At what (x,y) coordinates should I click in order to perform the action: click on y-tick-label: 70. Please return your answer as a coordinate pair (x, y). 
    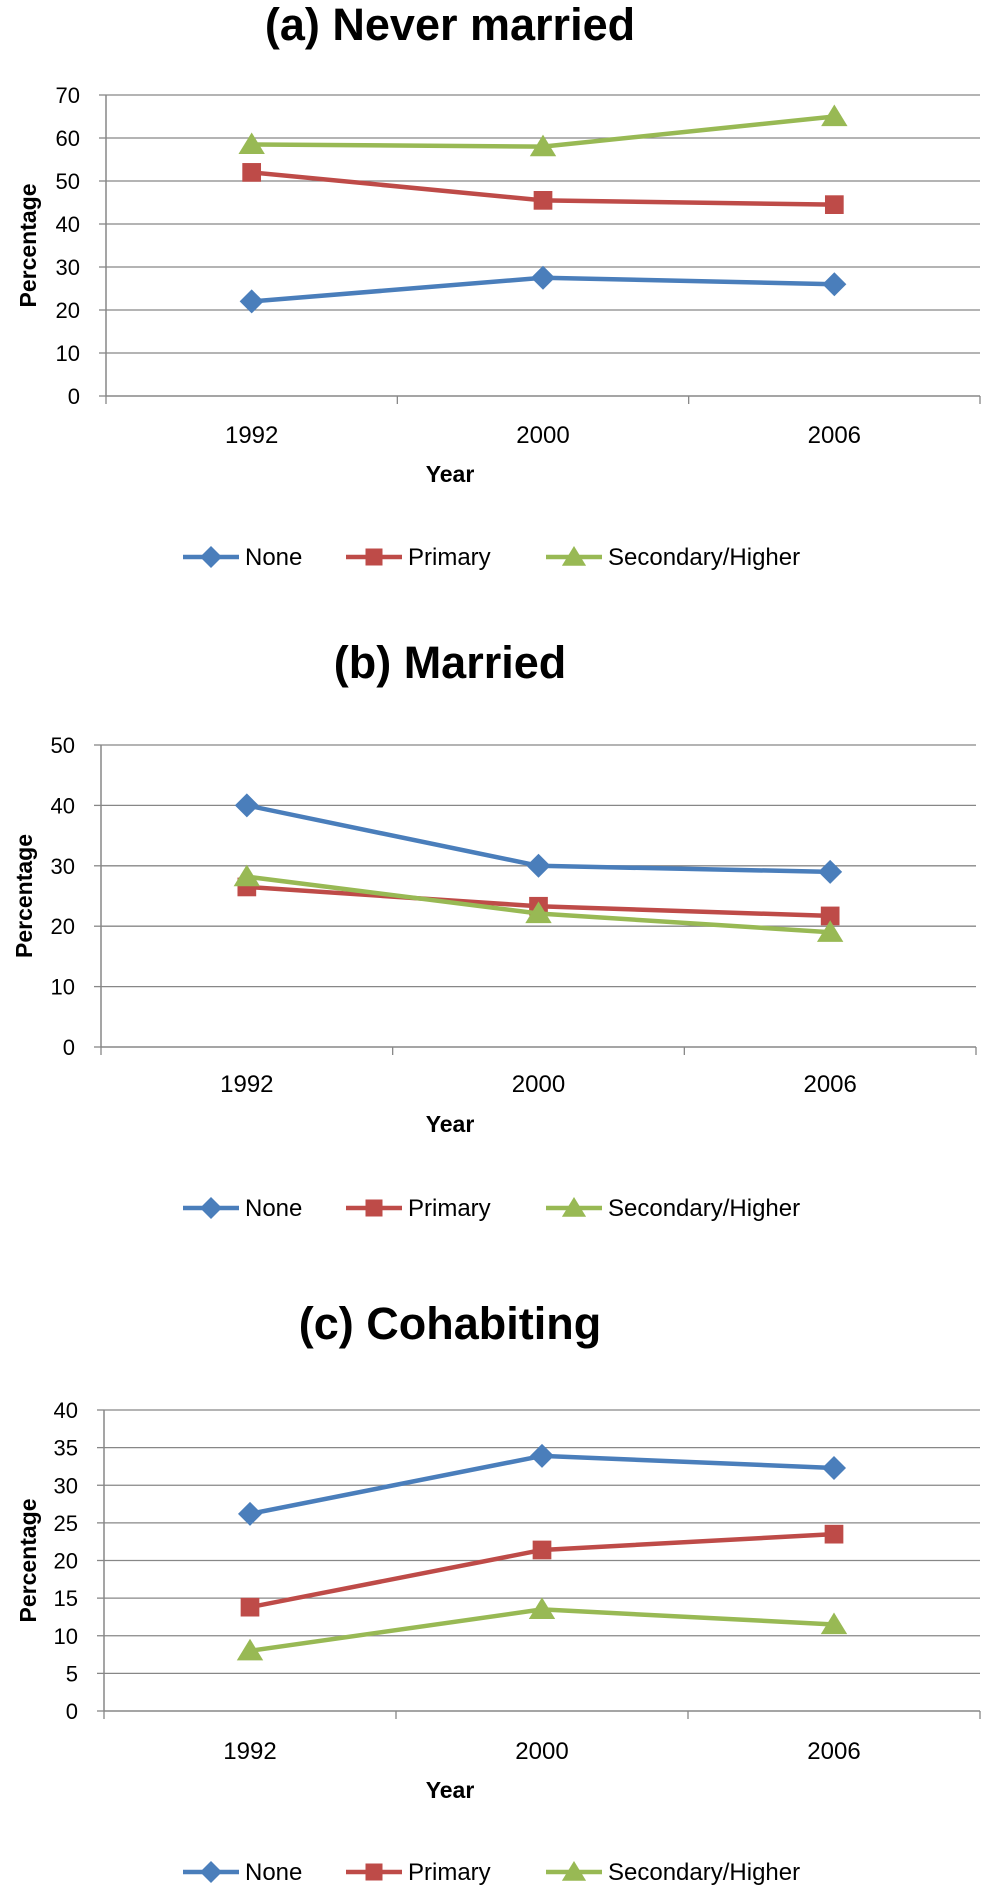
    Looking at the image, I should click on (68, 95).